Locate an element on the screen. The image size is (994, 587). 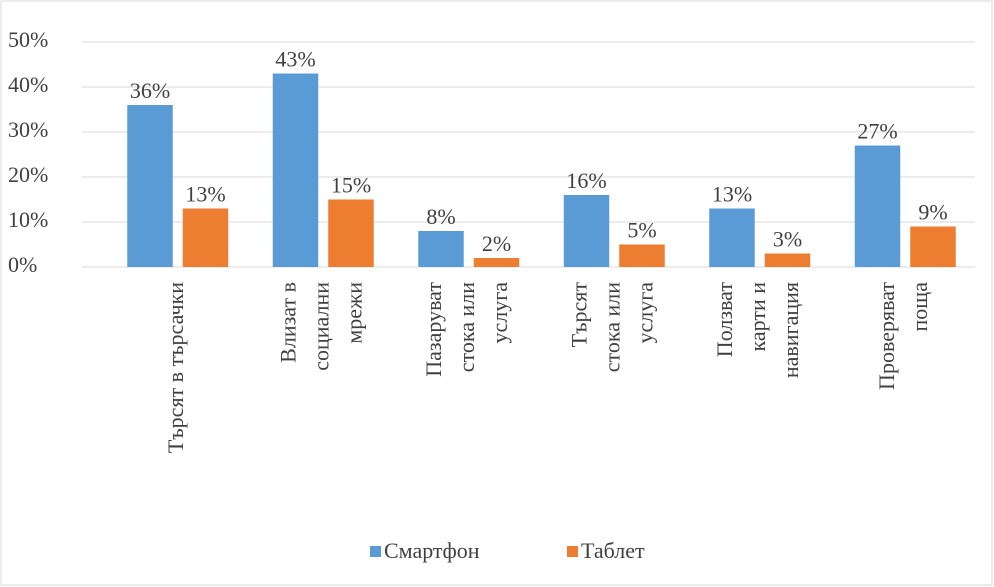
data-label: 8% is located at coordinates (440, 216).